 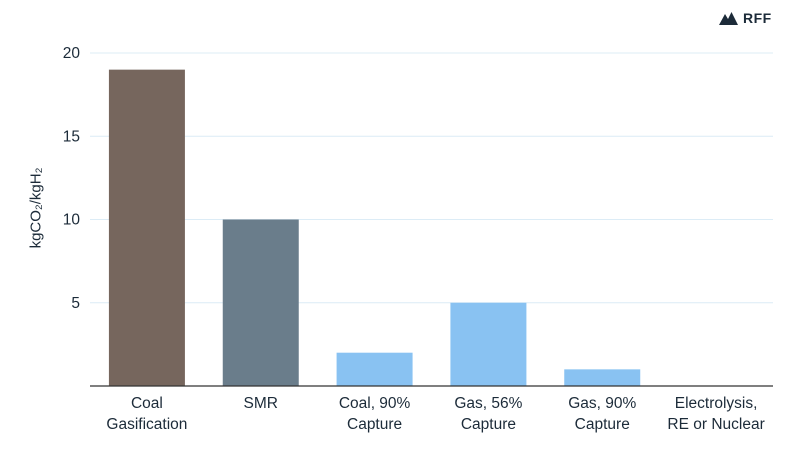 What do you see at coordinates (757, 18) in the screenshot?
I see `logo-text: RFF` at bounding box center [757, 18].